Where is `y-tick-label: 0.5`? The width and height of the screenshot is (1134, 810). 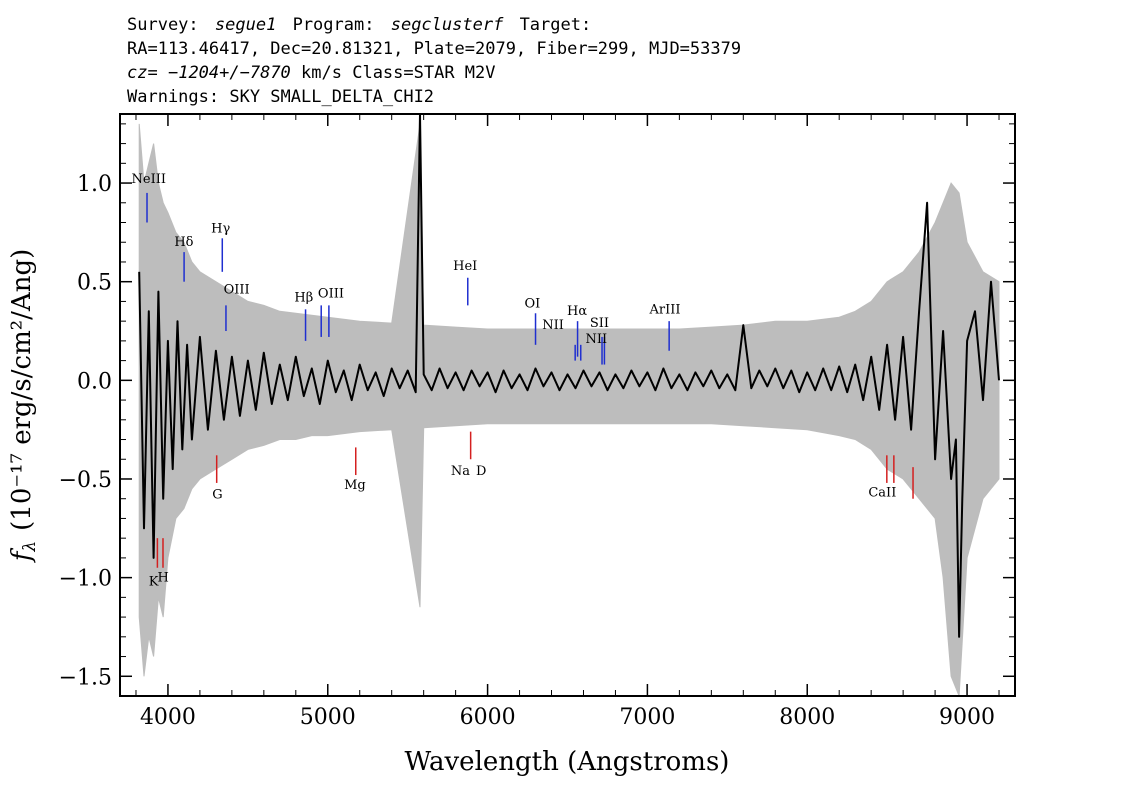 y-tick-label: 0.5 is located at coordinates (94, 283).